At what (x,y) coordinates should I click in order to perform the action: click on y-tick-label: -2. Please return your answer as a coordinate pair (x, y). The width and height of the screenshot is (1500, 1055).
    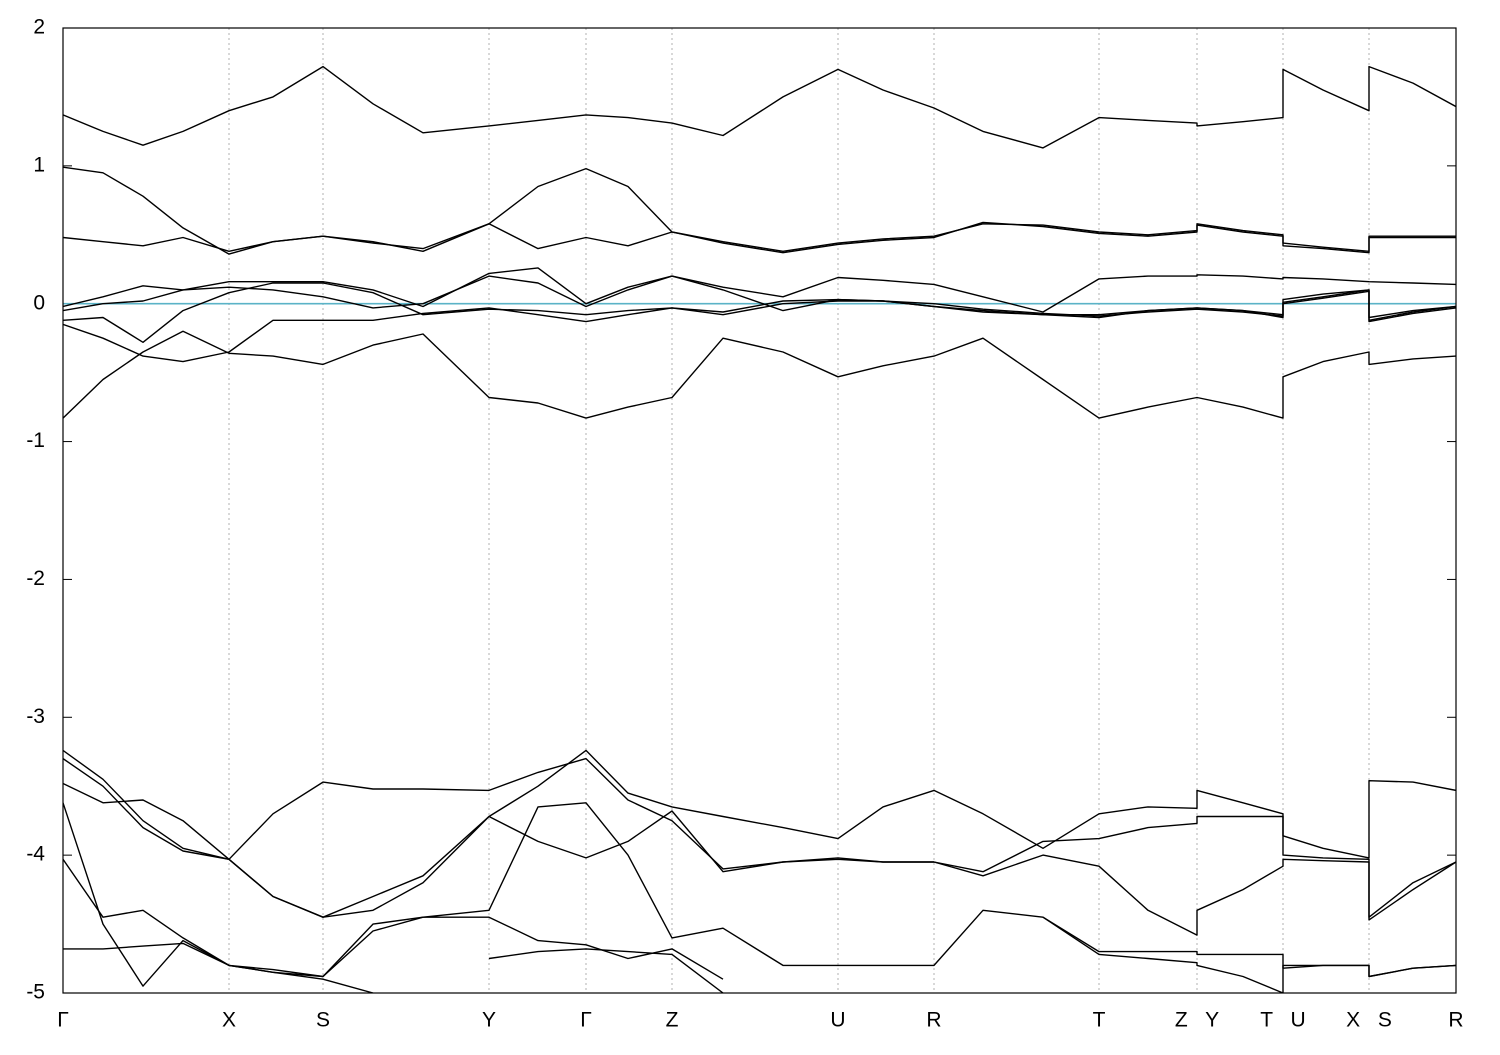
    Looking at the image, I should click on (35, 578).